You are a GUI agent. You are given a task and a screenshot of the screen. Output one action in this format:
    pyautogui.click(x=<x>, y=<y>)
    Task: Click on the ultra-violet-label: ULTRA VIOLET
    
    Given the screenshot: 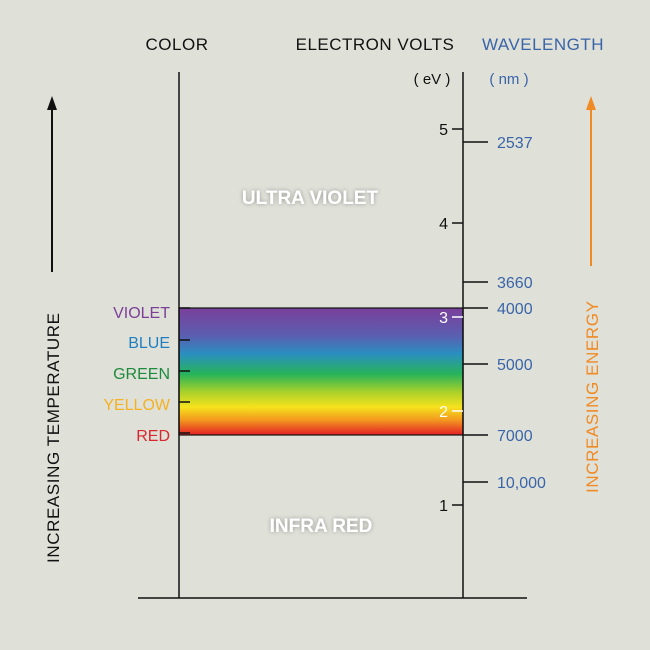 What is the action you would take?
    pyautogui.click(x=310, y=198)
    